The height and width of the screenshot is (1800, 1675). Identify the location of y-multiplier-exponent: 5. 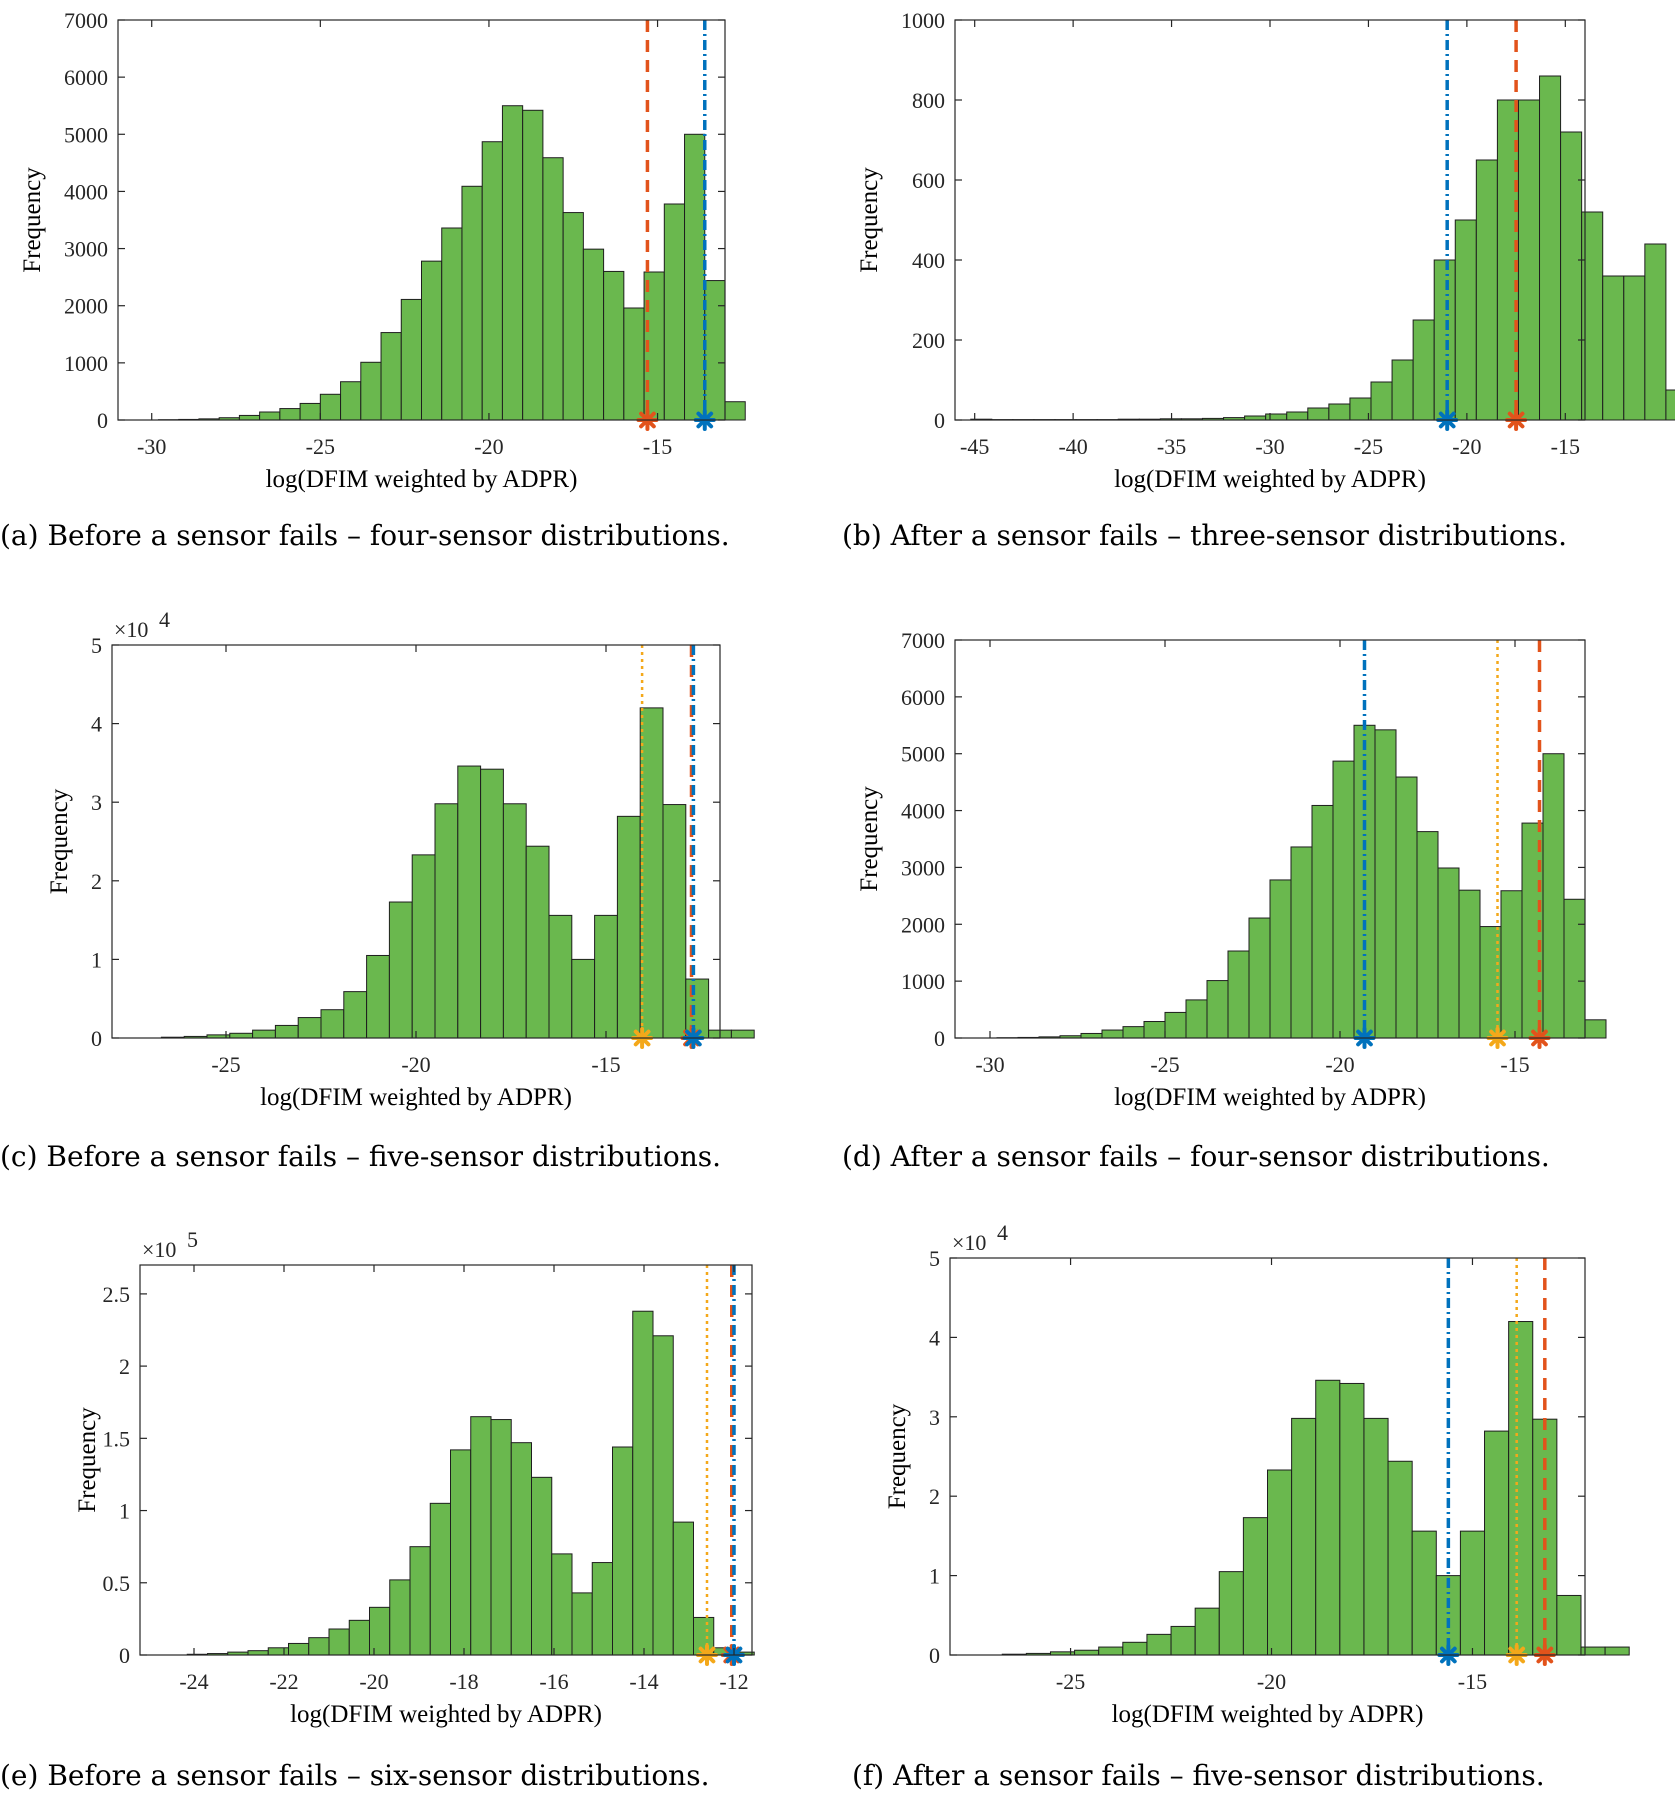
(192, 1239).